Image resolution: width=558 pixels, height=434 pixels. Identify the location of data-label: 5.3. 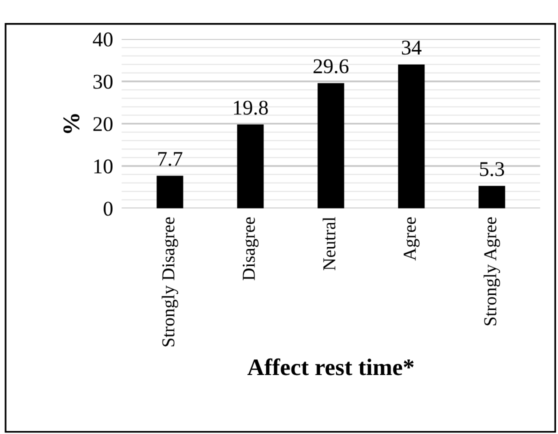
(492, 169).